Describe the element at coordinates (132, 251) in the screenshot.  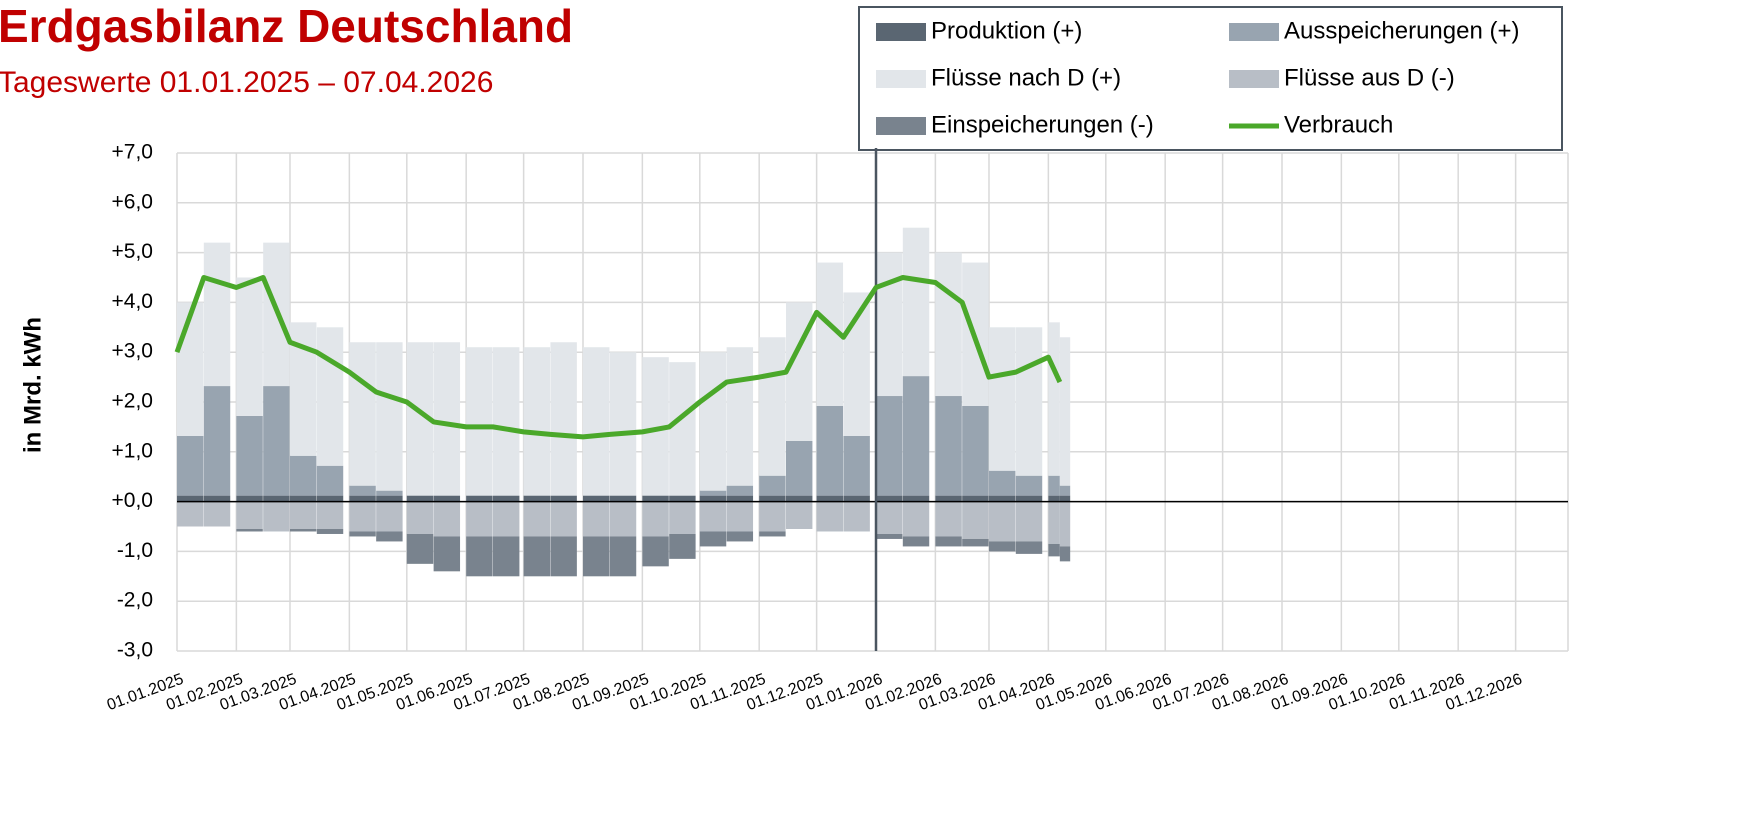
I see `y-tick-label: +5,0` at that location.